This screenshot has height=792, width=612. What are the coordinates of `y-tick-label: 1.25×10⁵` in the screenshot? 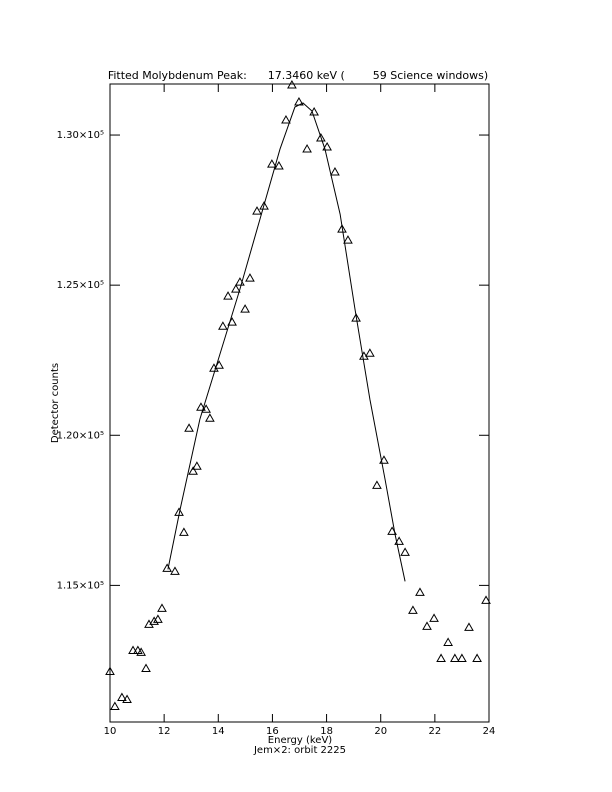 It's located at (80, 285).